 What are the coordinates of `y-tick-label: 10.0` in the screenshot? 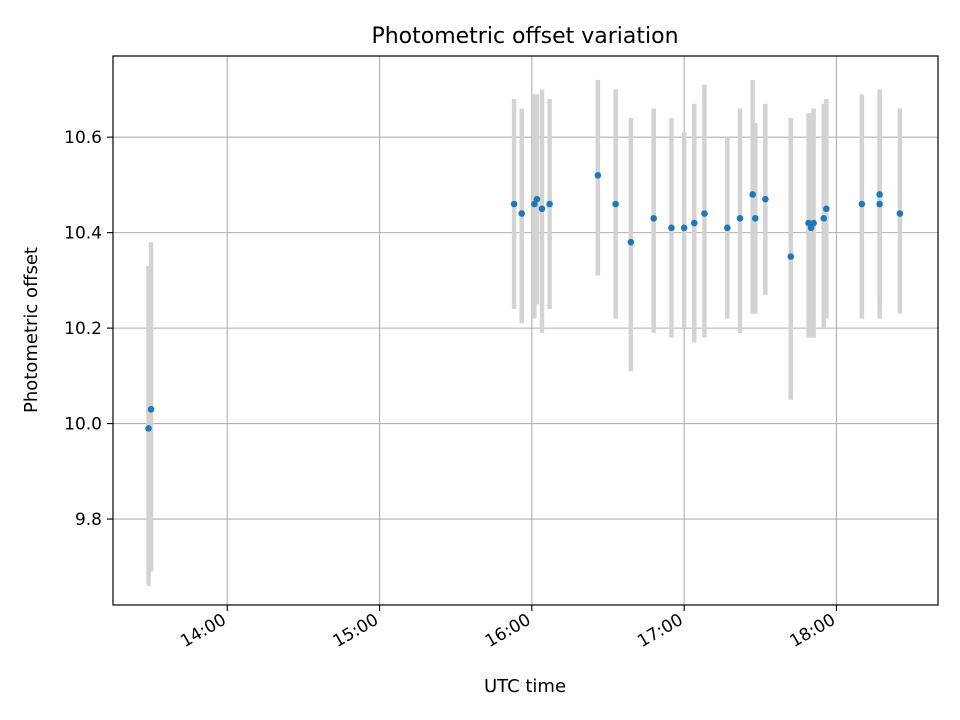 It's located at (83, 425).